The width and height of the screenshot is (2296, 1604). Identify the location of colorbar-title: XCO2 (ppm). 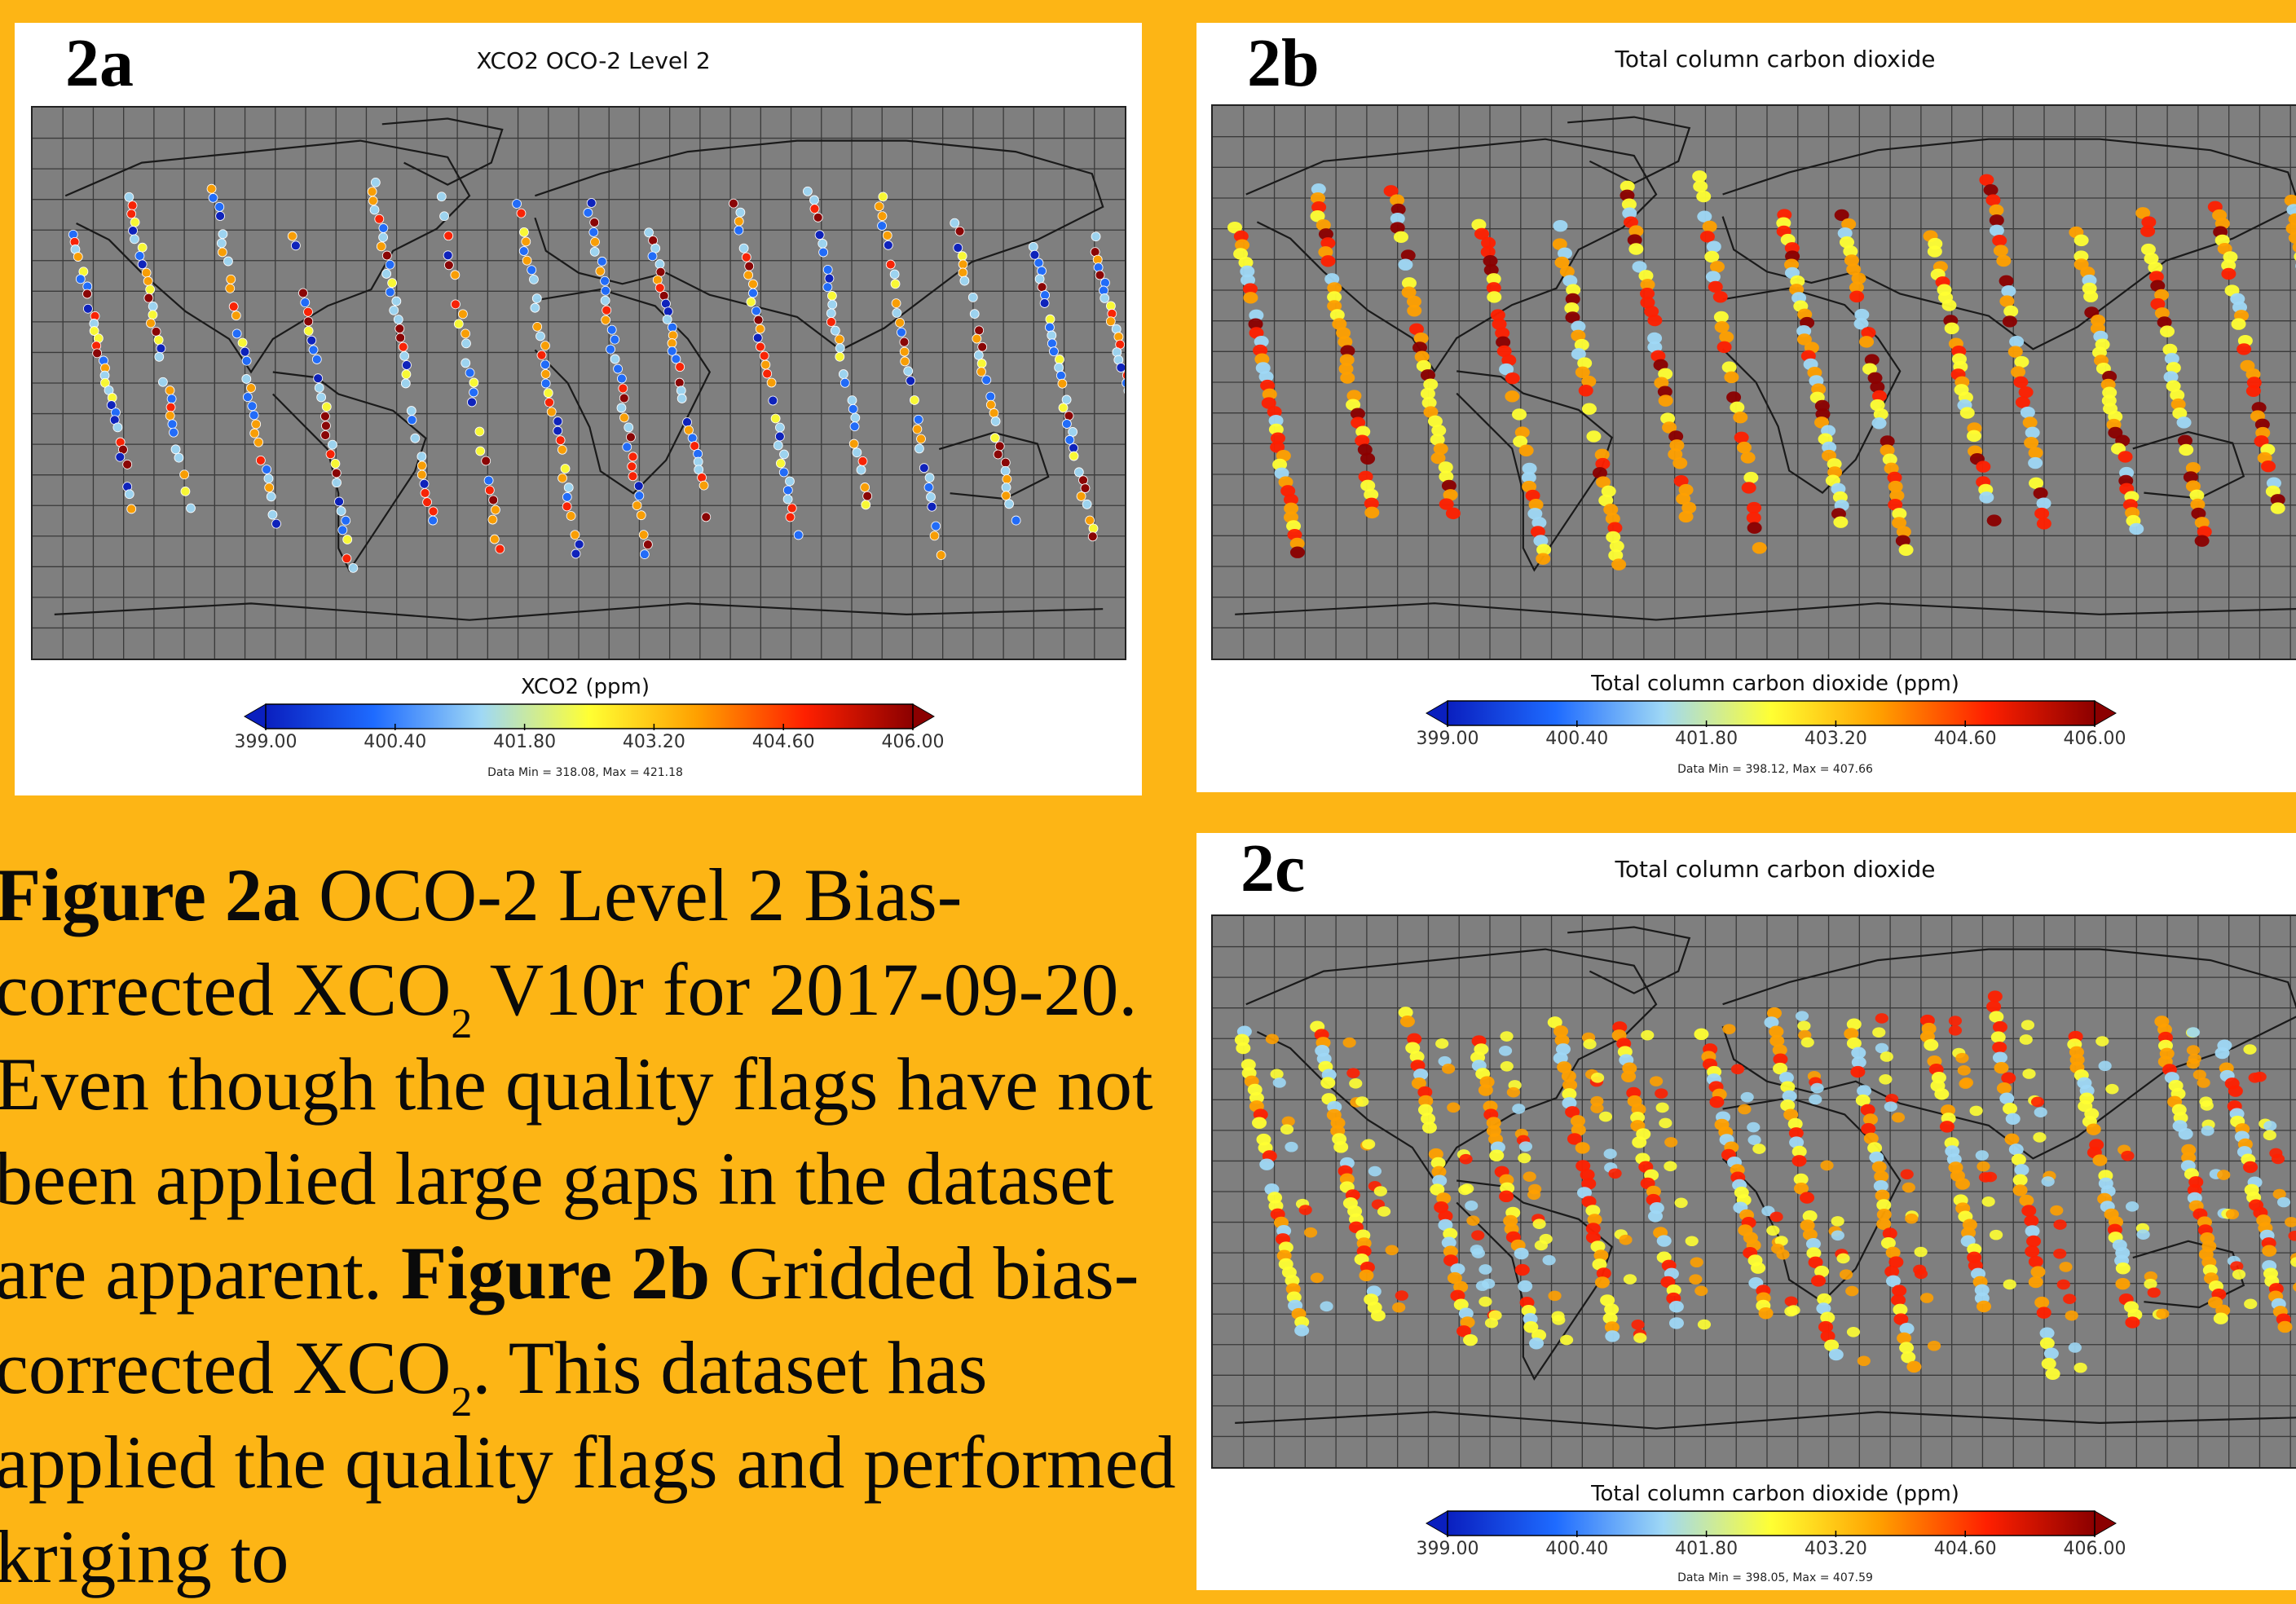
(585, 687).